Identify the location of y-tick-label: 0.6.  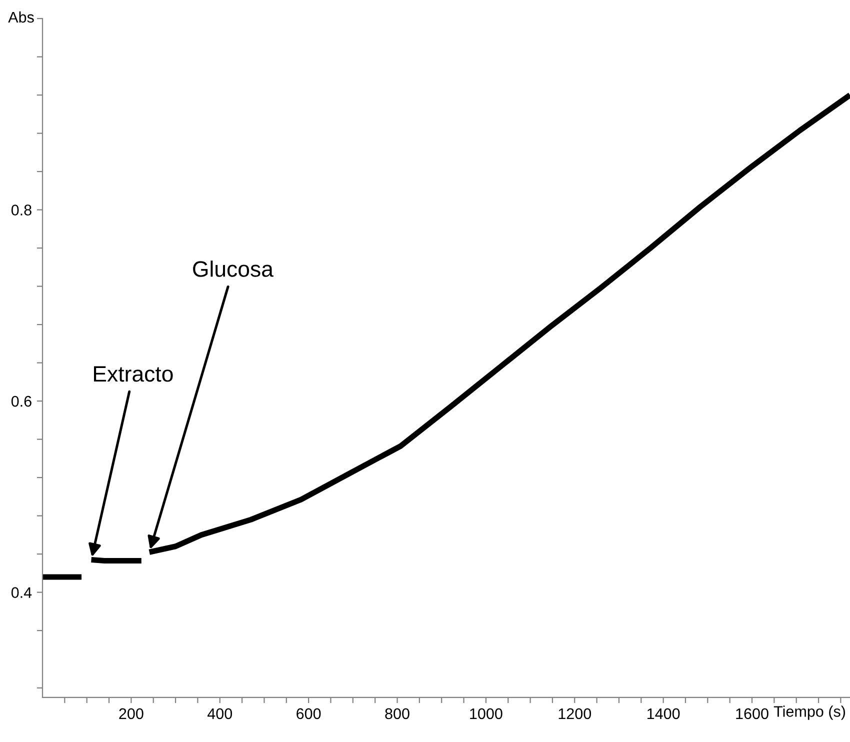
(21, 401).